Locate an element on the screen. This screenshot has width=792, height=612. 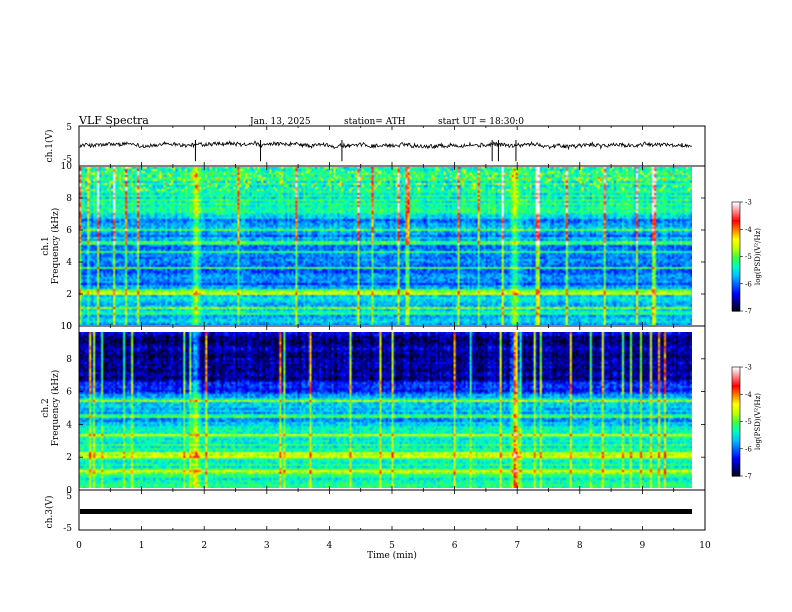
x-axis-label: Time (min) is located at coordinates (392, 555).